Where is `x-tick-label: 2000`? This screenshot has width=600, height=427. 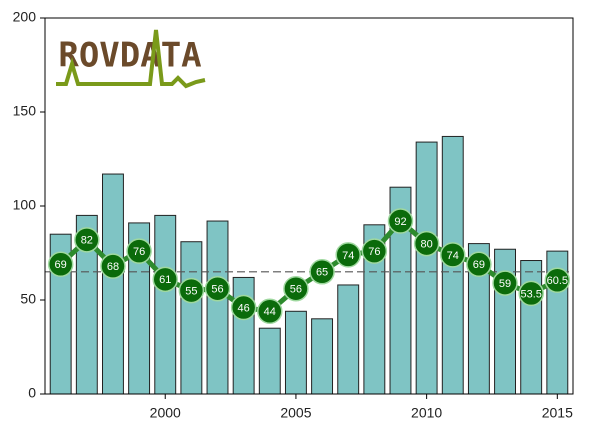 x-tick-label: 2000 is located at coordinates (165, 413).